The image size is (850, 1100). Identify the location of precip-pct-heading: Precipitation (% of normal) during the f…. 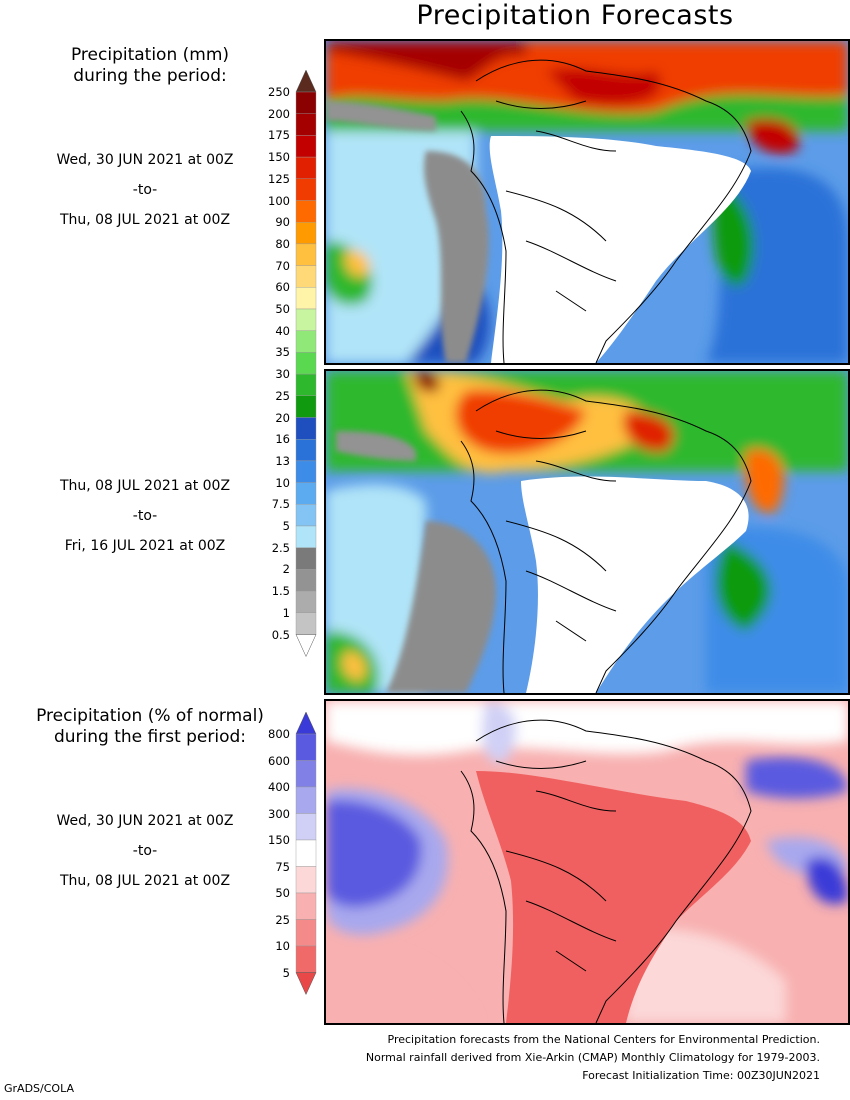
(150, 727).